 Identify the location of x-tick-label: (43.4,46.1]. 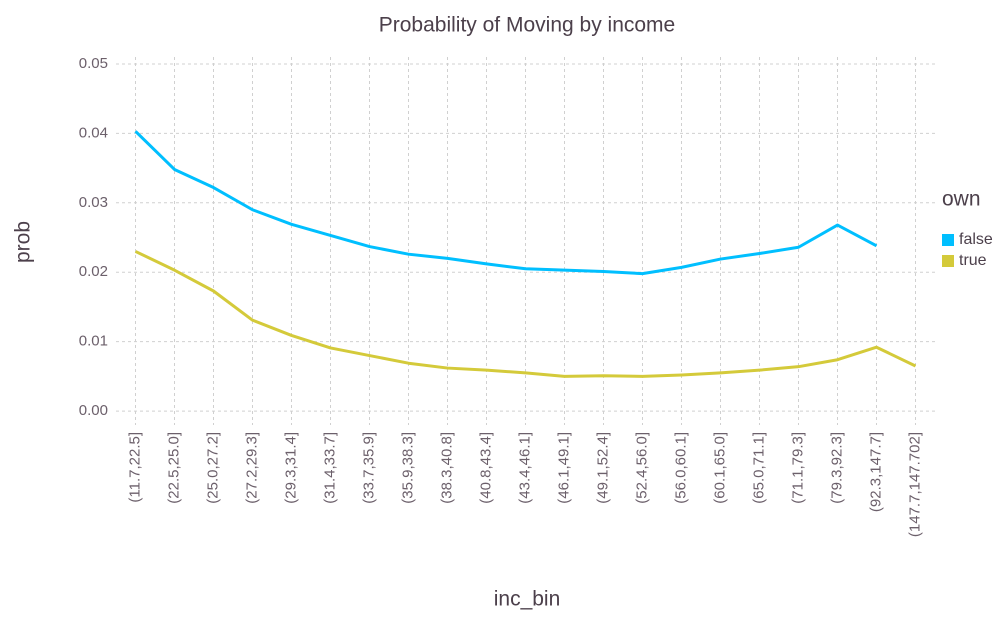
(524, 468).